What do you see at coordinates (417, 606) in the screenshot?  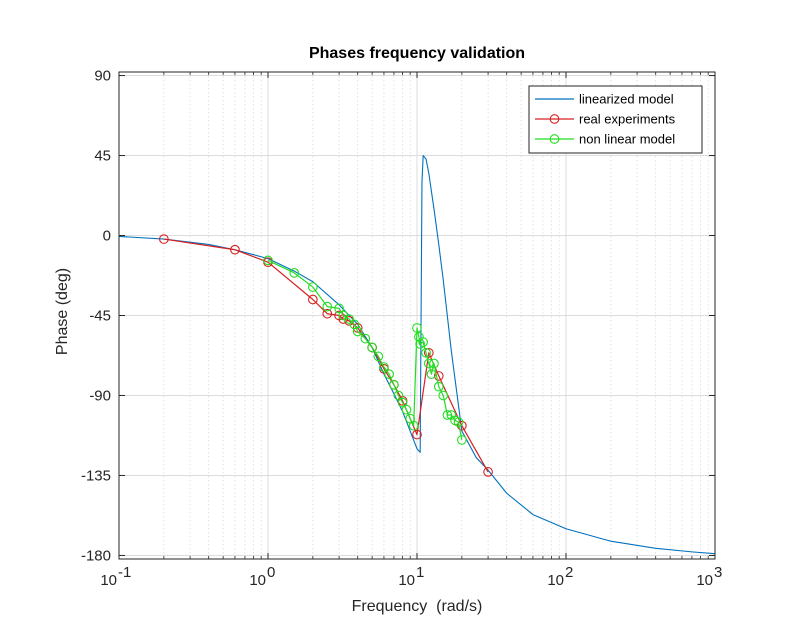 I see `x-axis-label: Frequency (rad/s)` at bounding box center [417, 606].